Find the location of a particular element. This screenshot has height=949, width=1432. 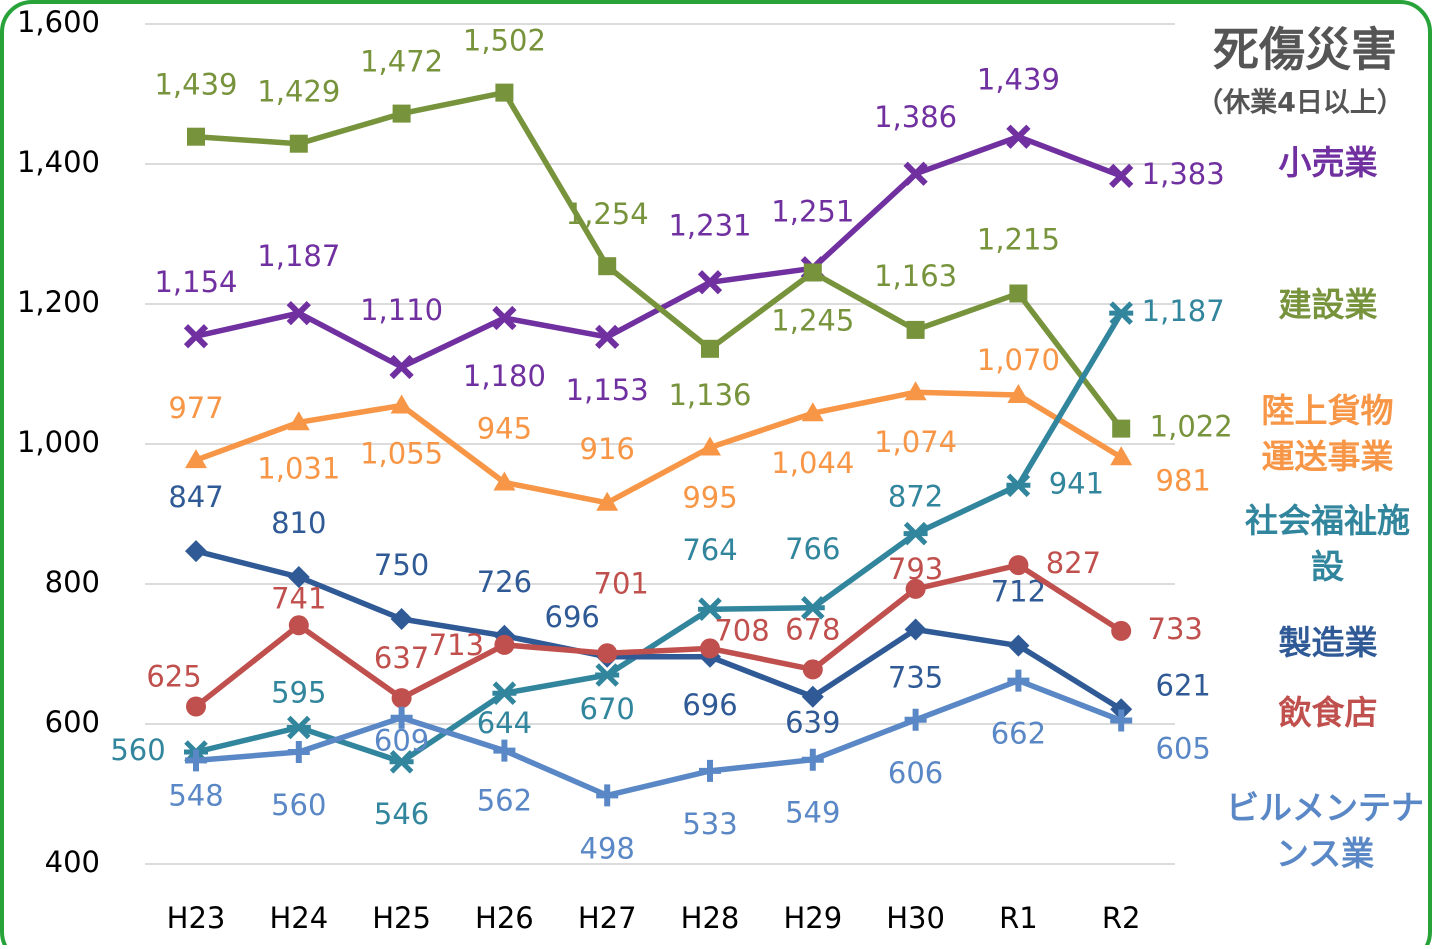

data-label: 1,031 is located at coordinates (298, 468).